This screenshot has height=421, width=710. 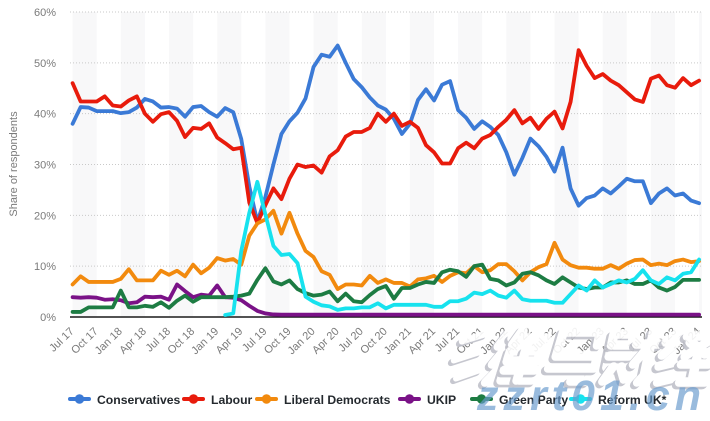 What do you see at coordinates (45, 216) in the screenshot?
I see `svg-text: 20%` at bounding box center [45, 216].